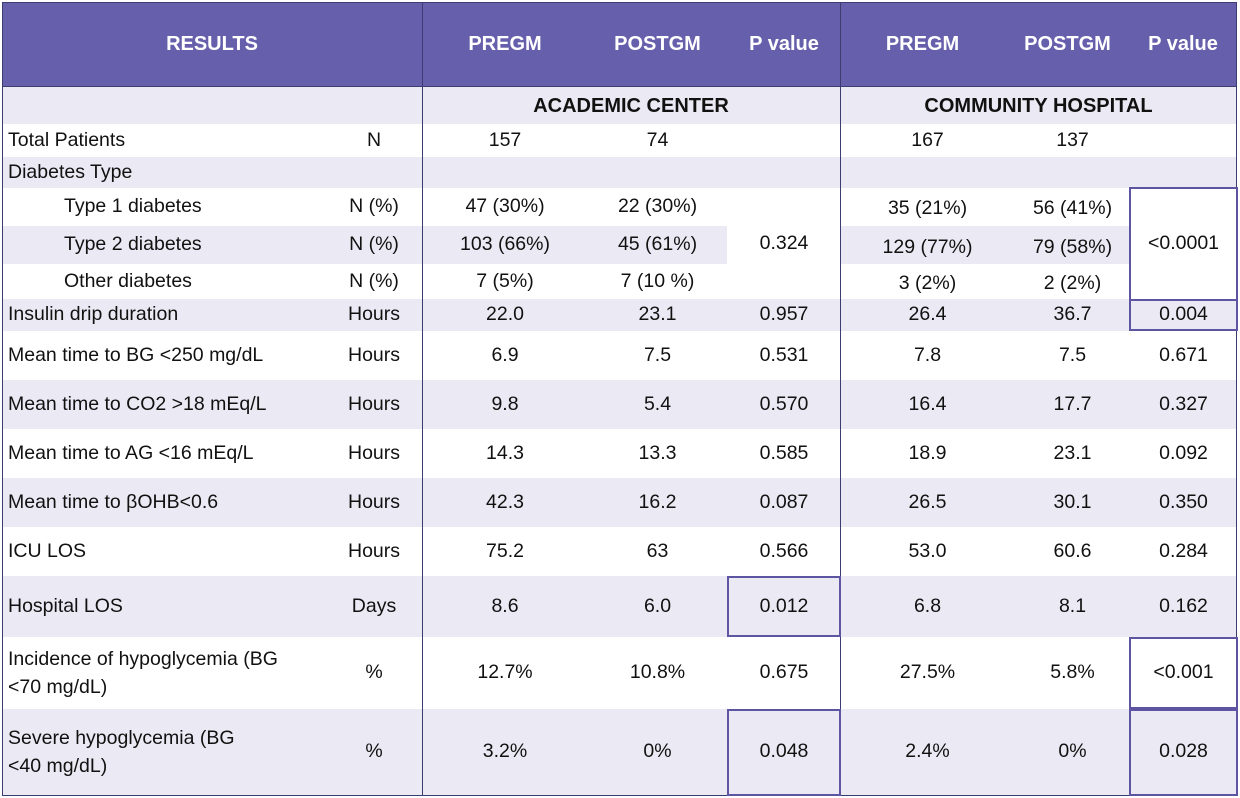 Image resolution: width=1240 pixels, height=798 pixels. Describe the element at coordinates (93, 314) in the screenshot. I see `row-label-insulin: Insulin drip duration` at that location.